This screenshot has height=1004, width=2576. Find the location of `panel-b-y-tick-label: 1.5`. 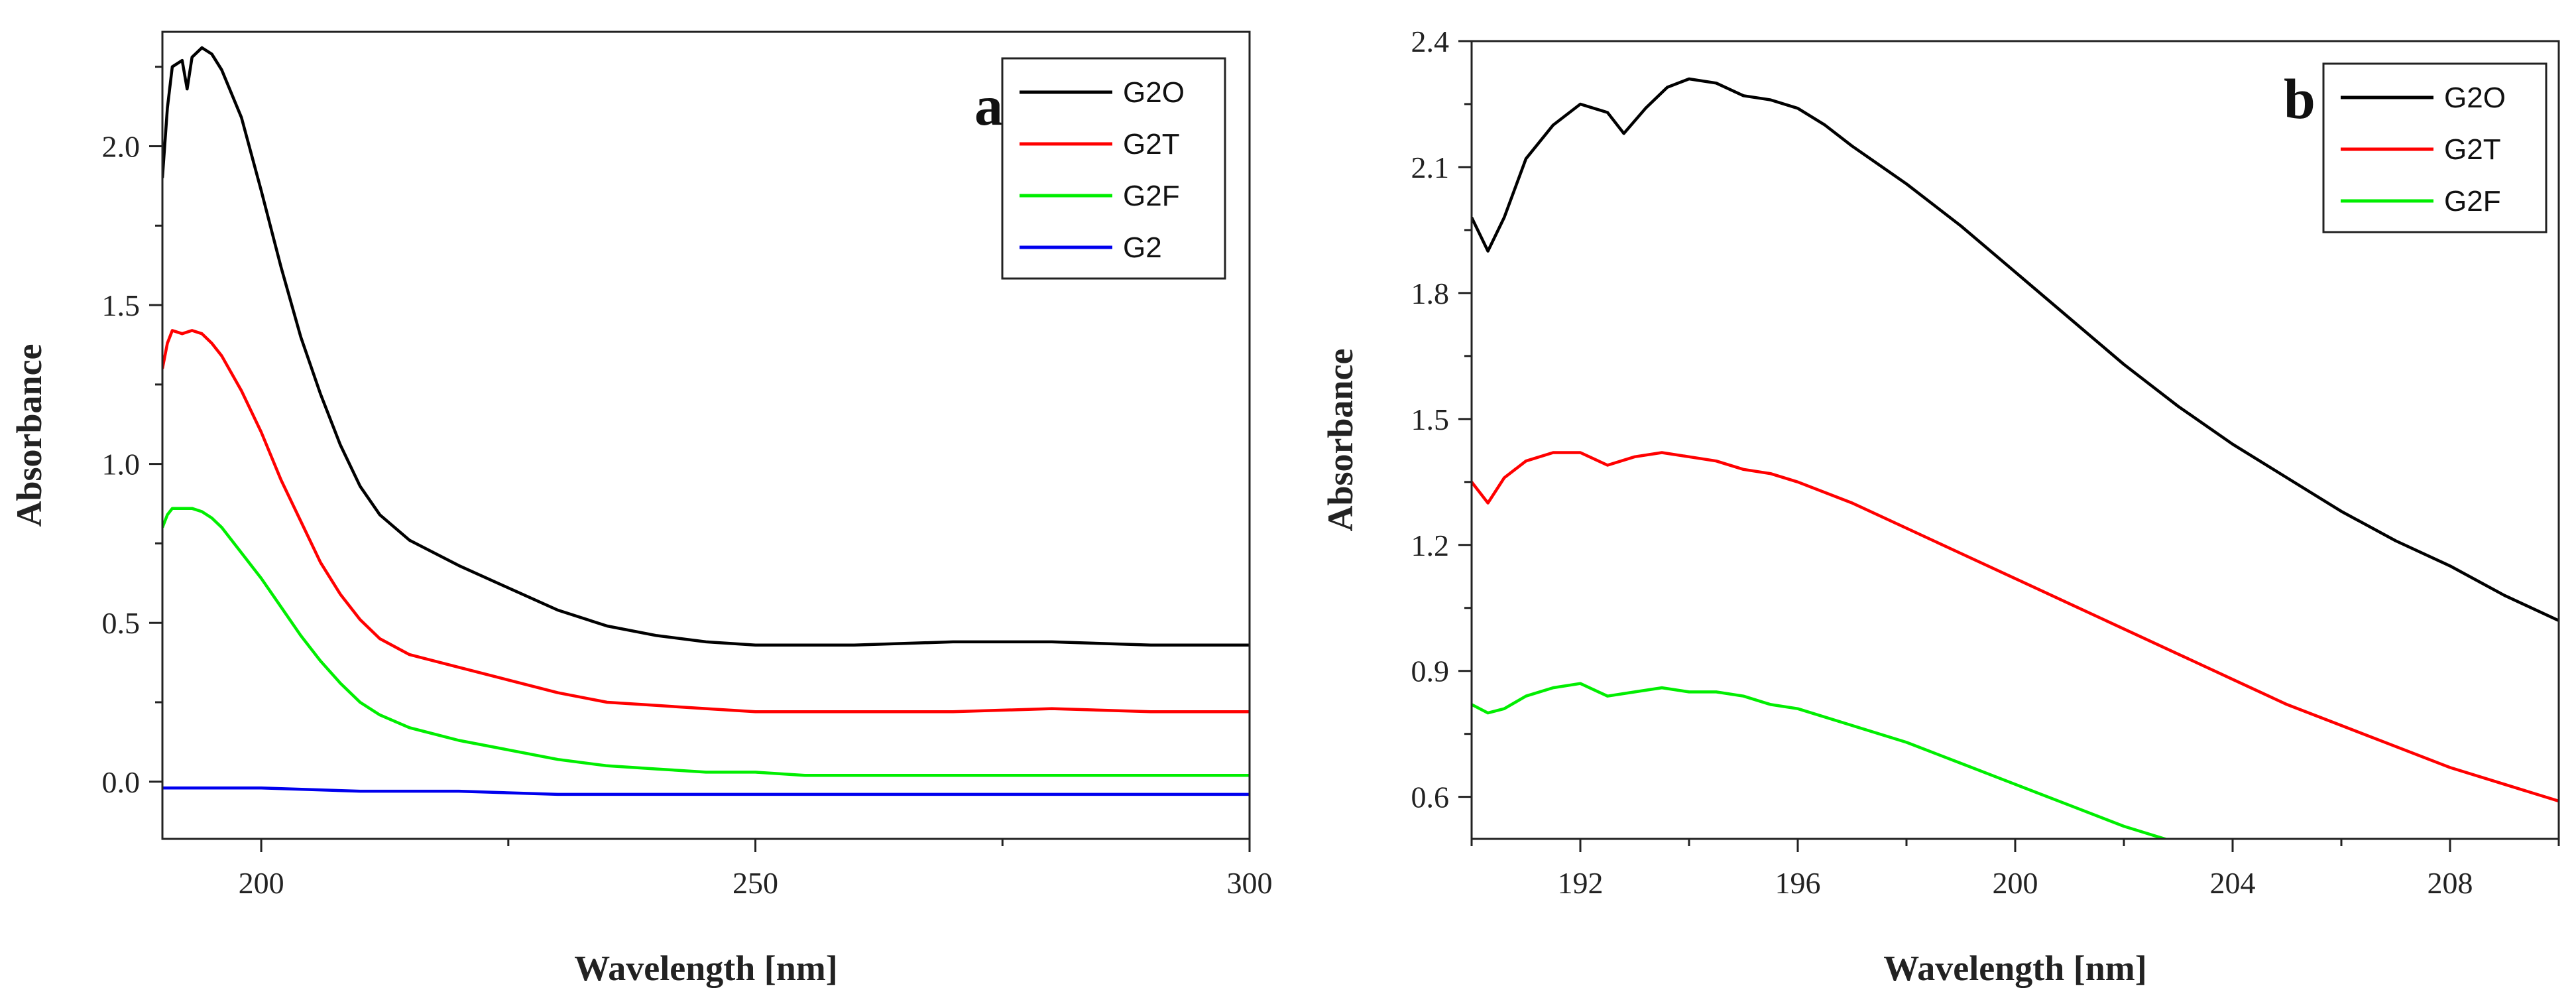

panel-b-y-tick-label: 1.5 is located at coordinates (1431, 419).